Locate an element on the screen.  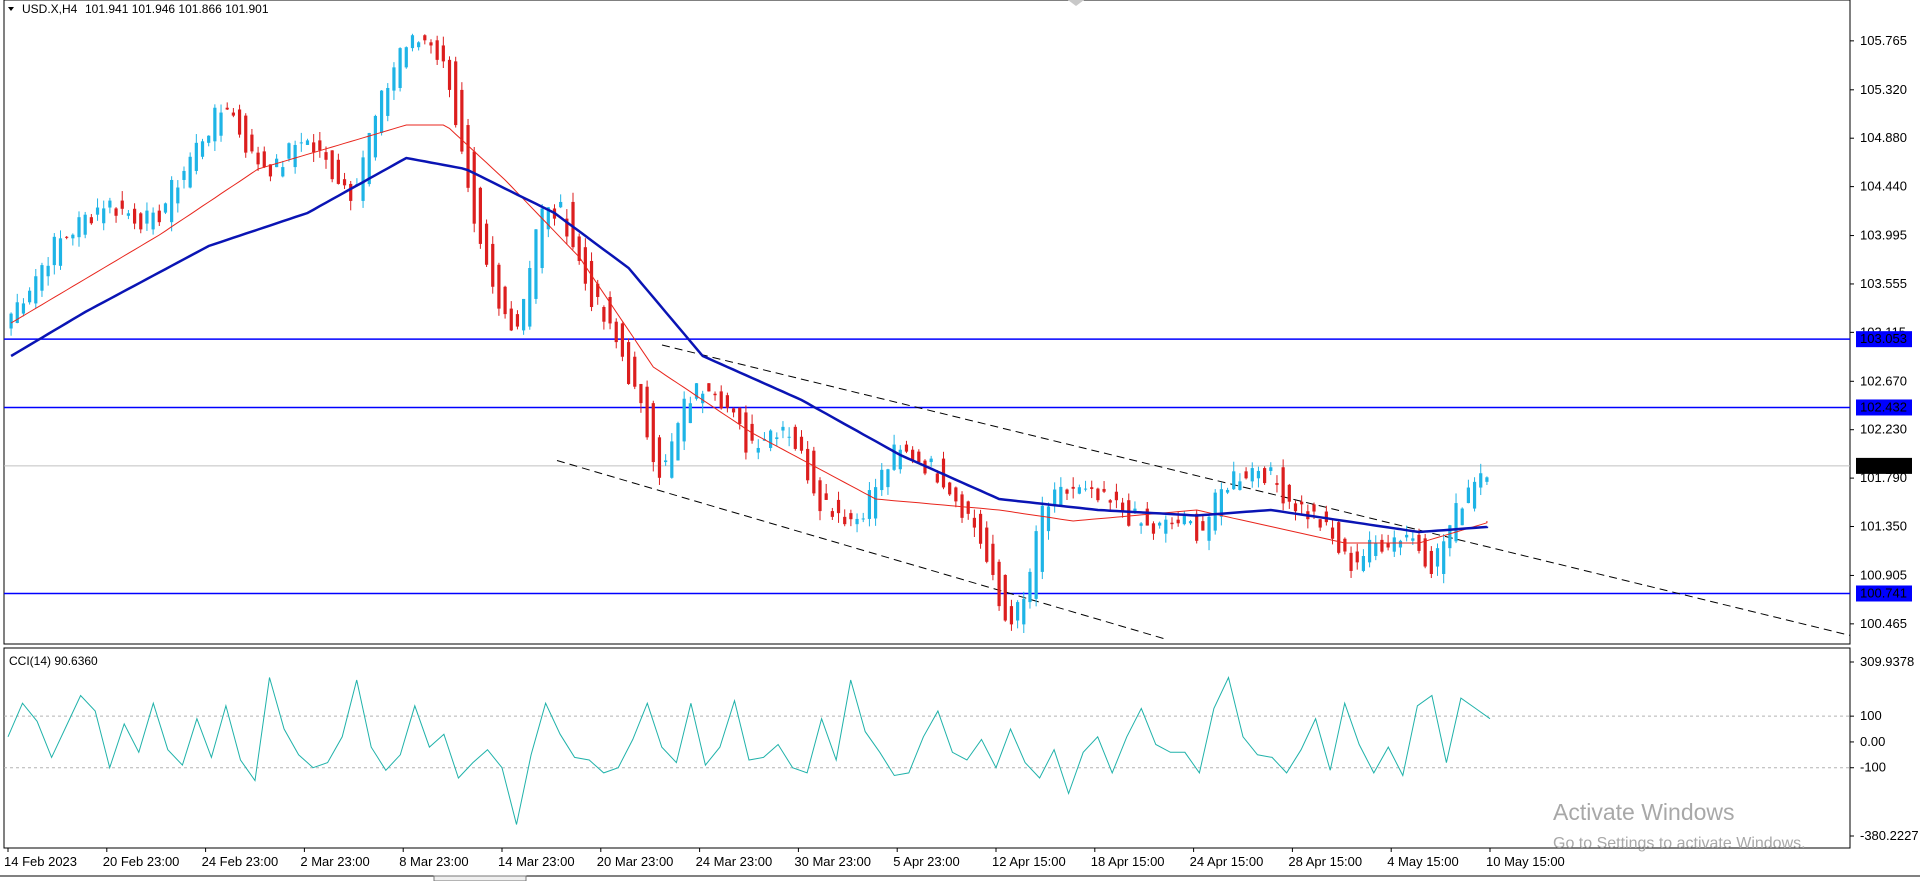
time-tick-label: 24 Apr 15:00 is located at coordinates (1227, 861).